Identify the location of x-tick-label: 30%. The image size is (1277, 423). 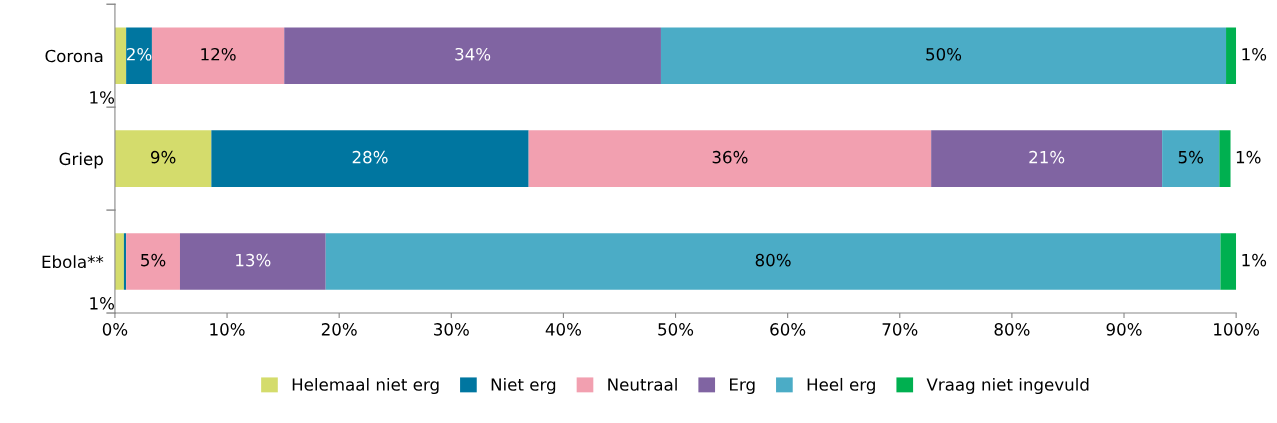
(451, 329).